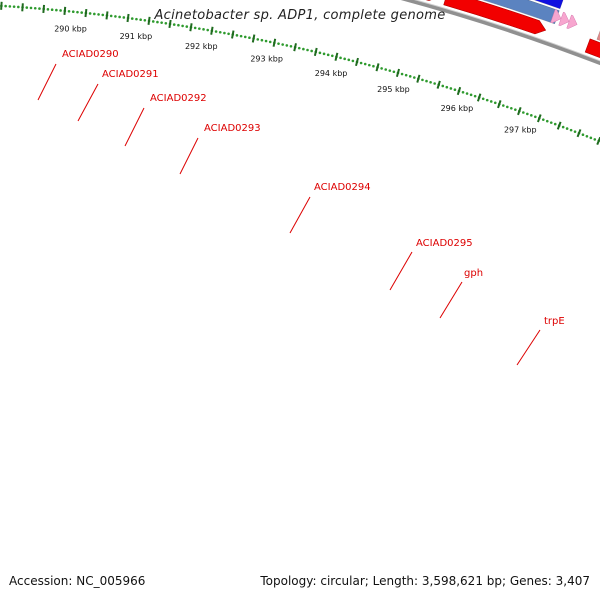  I want to click on accession-text: Accession: NC_005966, so click(77, 581).